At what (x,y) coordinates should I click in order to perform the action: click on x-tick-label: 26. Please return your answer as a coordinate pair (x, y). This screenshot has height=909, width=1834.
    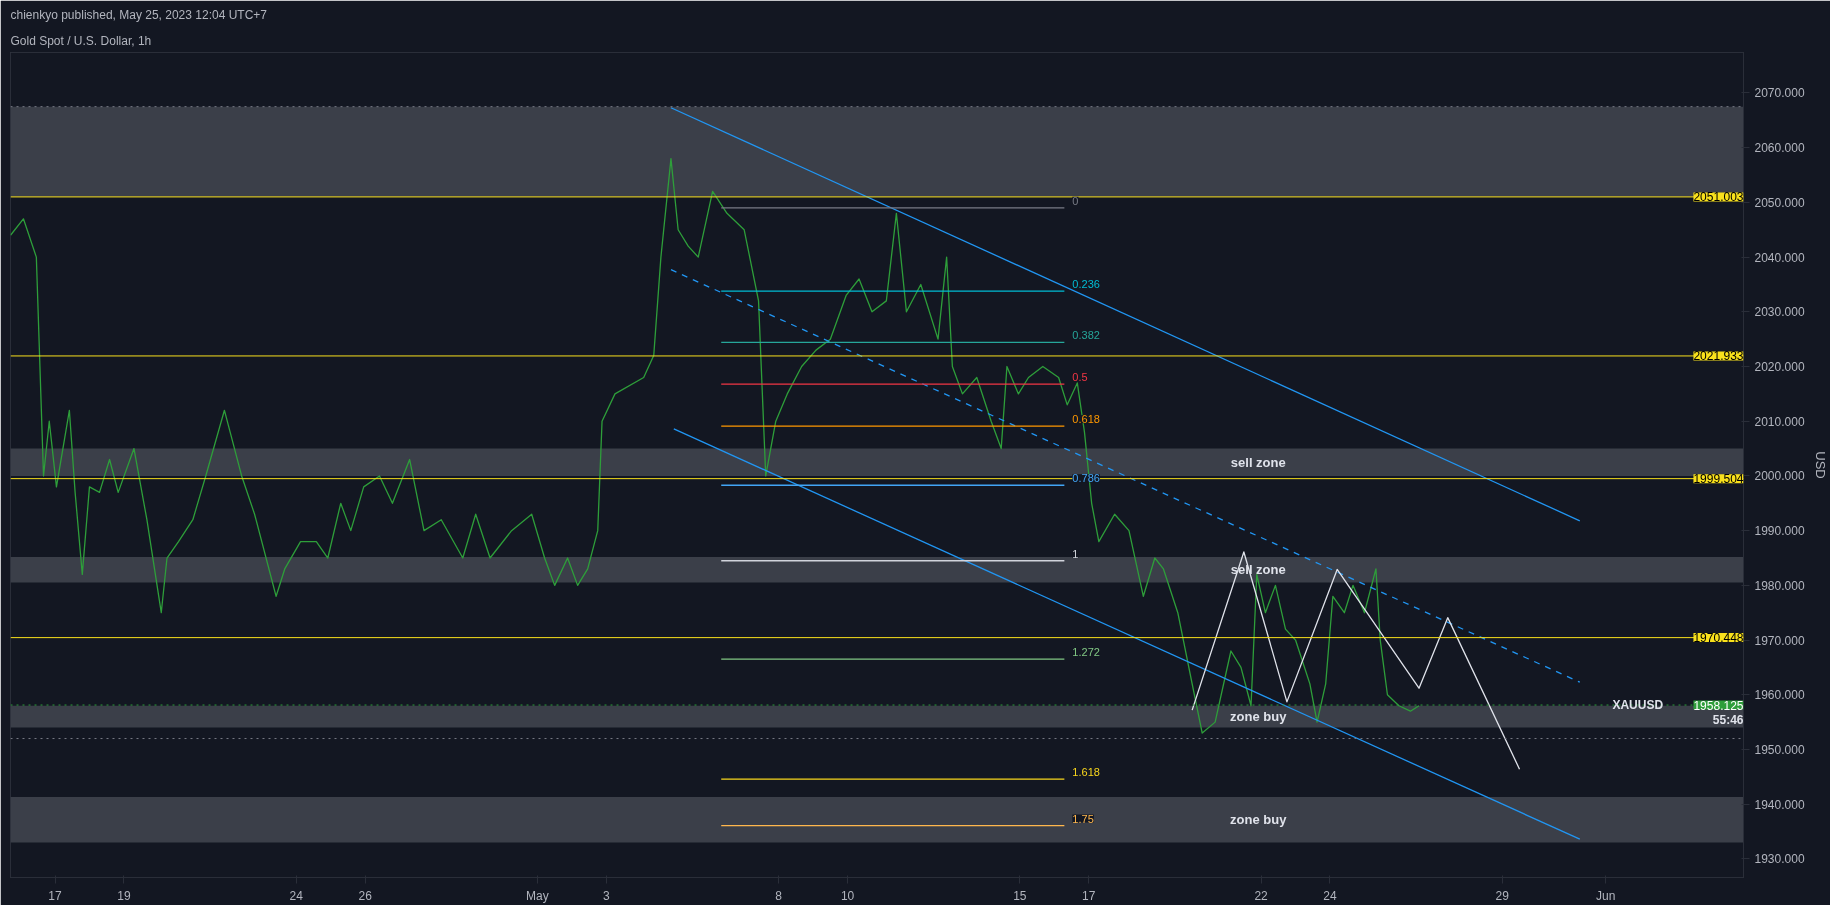
    Looking at the image, I should click on (365, 895).